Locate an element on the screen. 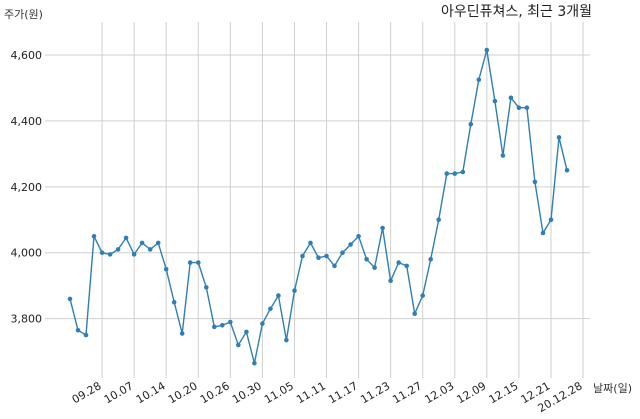 Image resolution: width=640 pixels, height=419 pixels. x-axis-title: 날짜(일) is located at coordinates (612, 388).